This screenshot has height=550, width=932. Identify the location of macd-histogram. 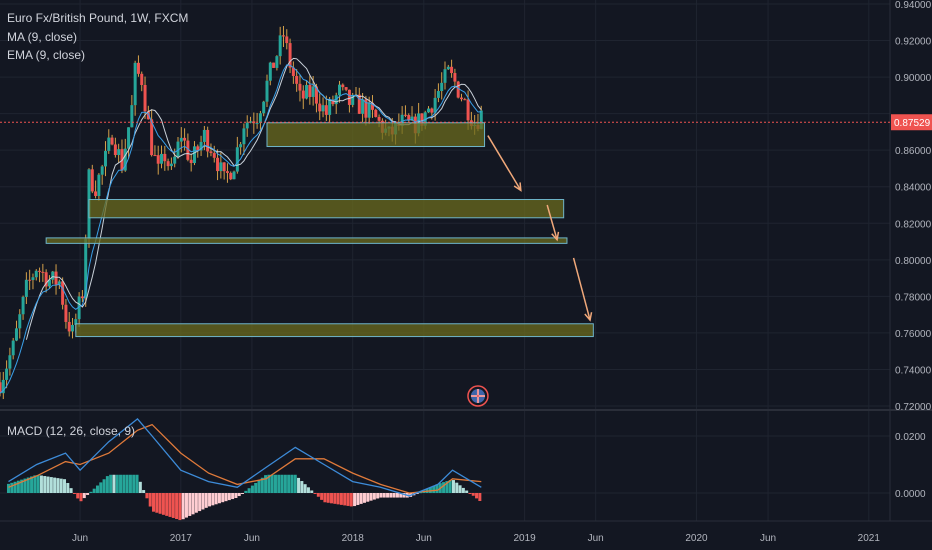
(244, 497).